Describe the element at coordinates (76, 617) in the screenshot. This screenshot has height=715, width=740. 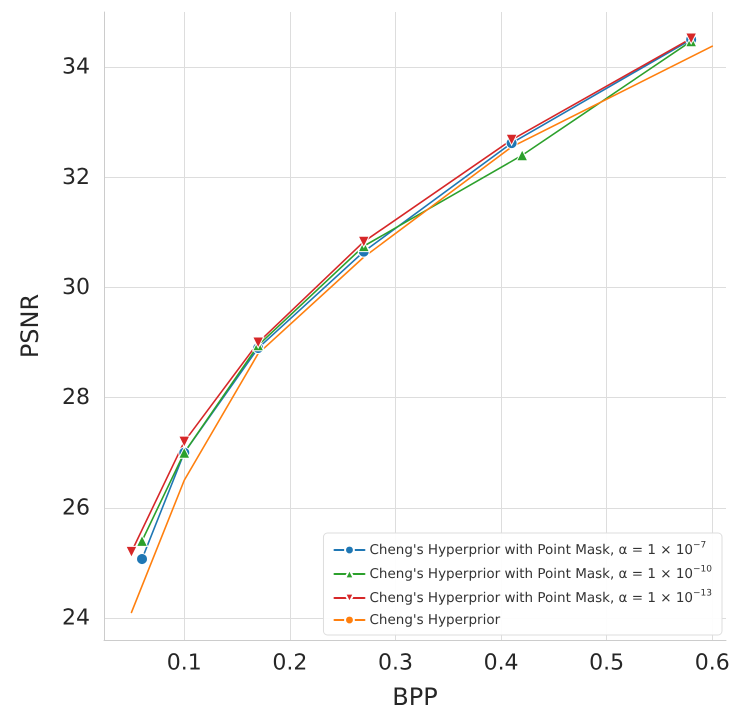
I see `y-tick-label: 24` at that location.